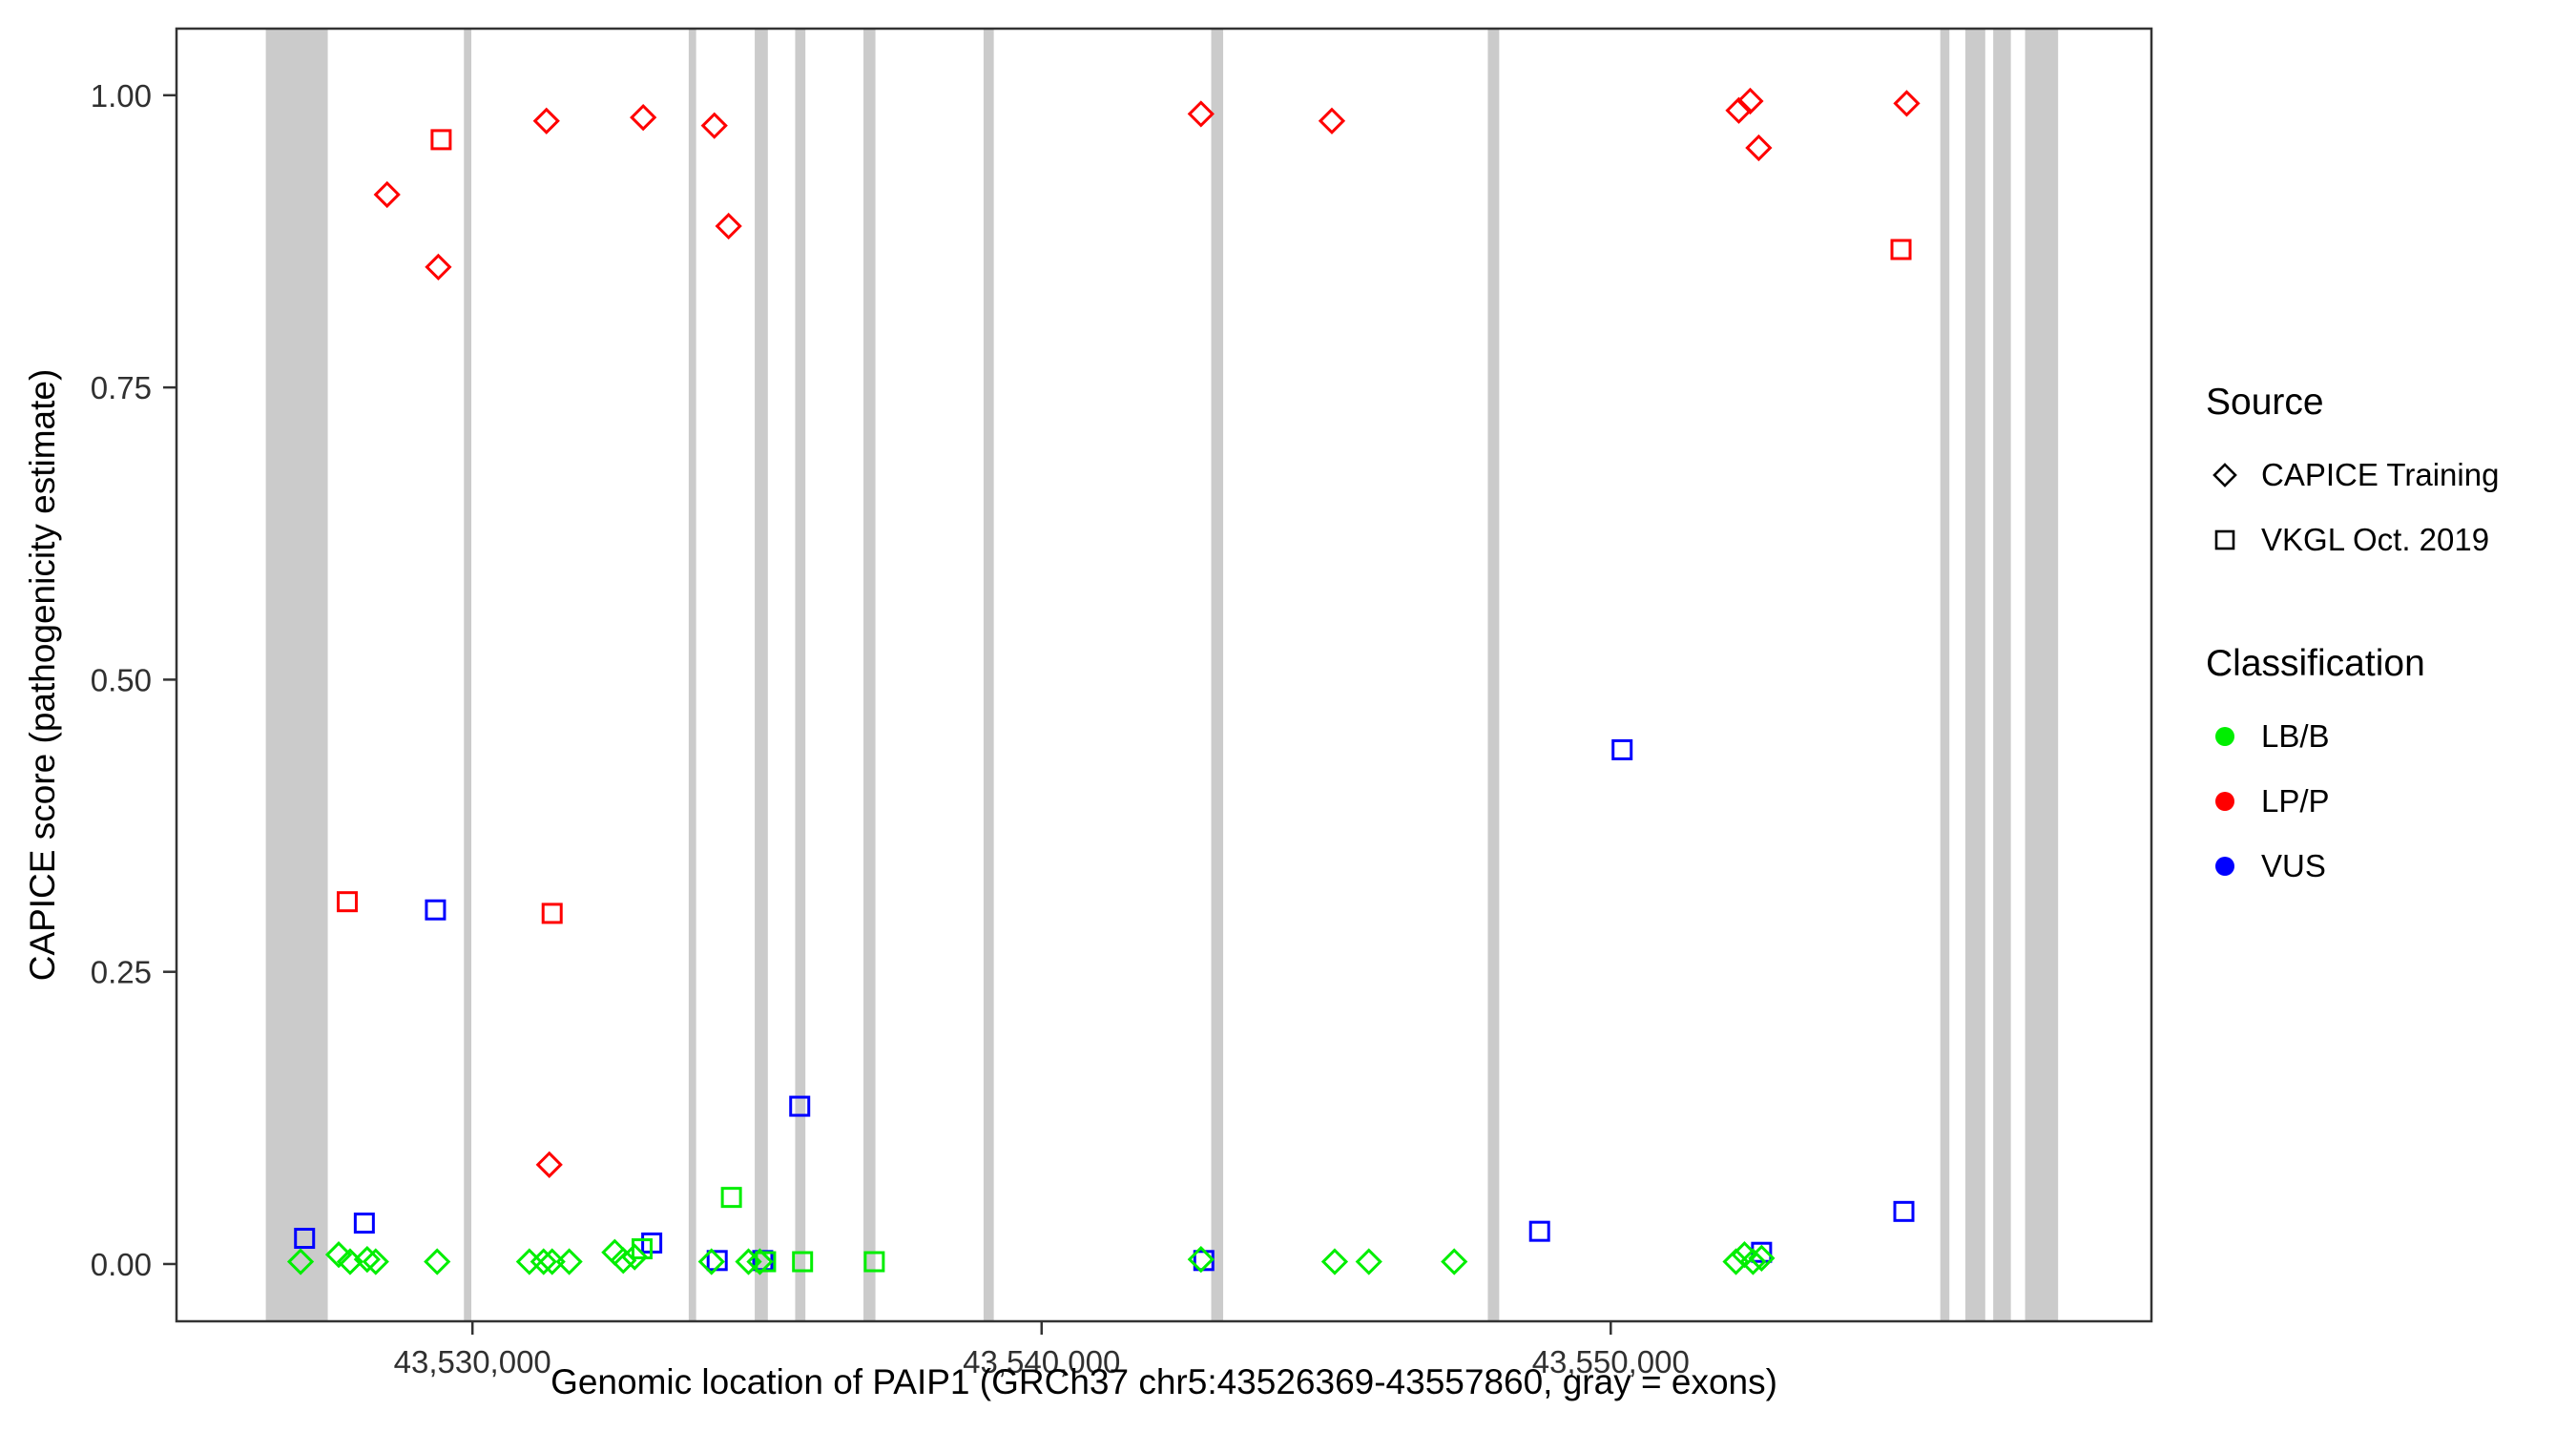 This screenshot has height=1431, width=2576. Describe the element at coordinates (121, 388) in the screenshot. I see `y-tick-label: 0.75` at that location.